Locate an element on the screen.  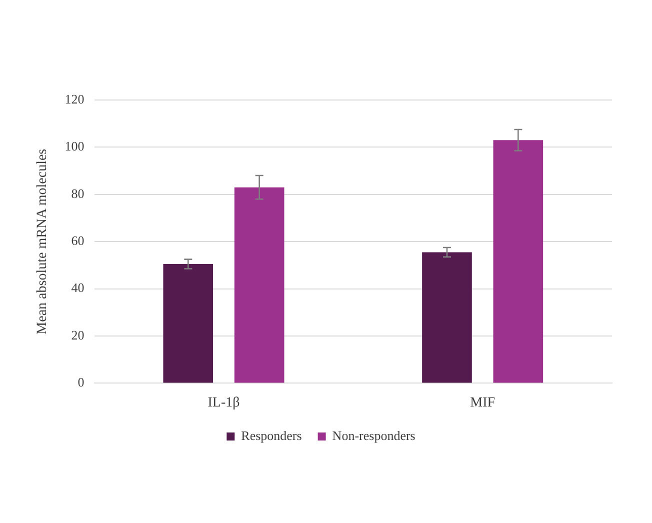
y-tick-label: 100 is located at coordinates (74, 146).